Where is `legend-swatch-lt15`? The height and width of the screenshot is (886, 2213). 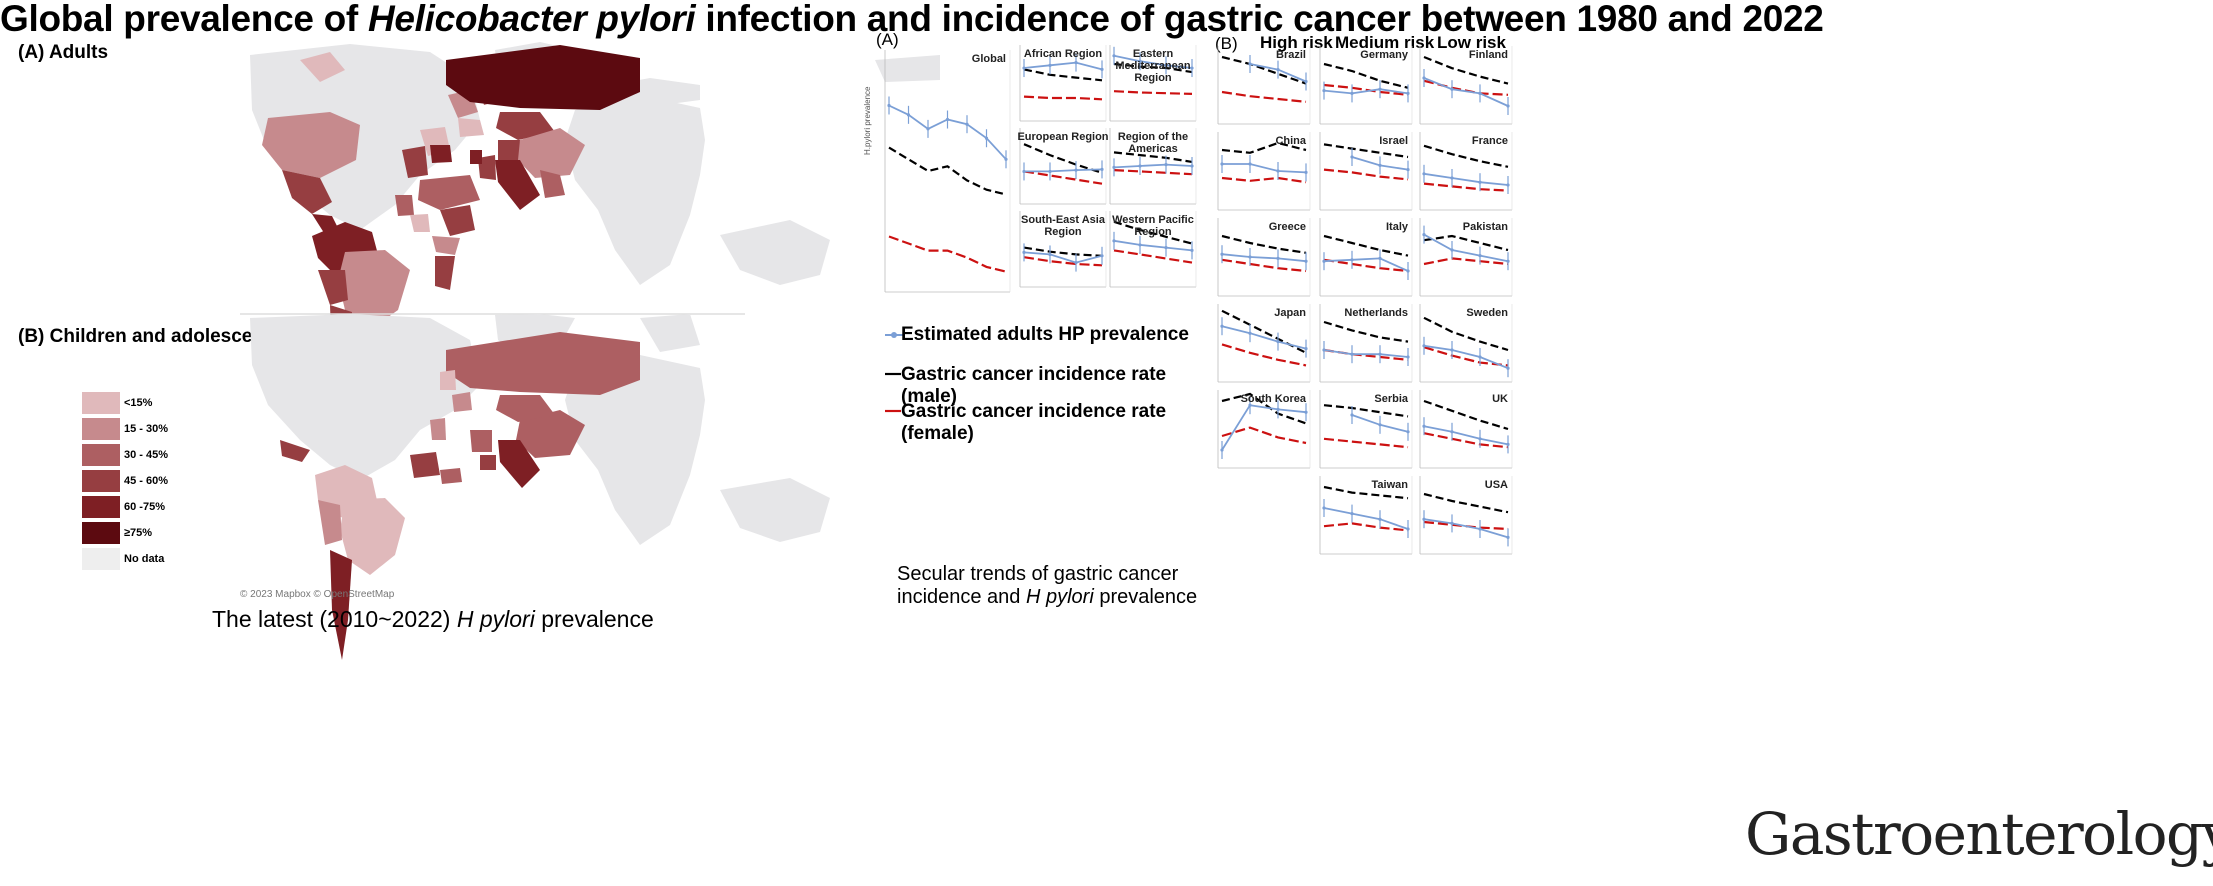 legend-swatch-lt15 is located at coordinates (101, 403).